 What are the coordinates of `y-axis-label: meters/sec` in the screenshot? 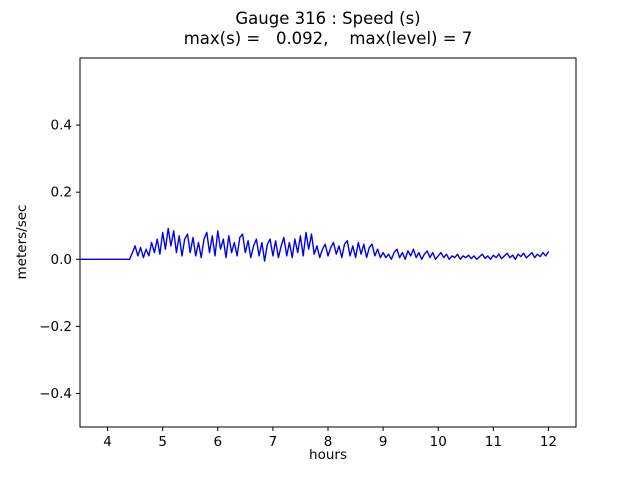 It's located at (22, 242).